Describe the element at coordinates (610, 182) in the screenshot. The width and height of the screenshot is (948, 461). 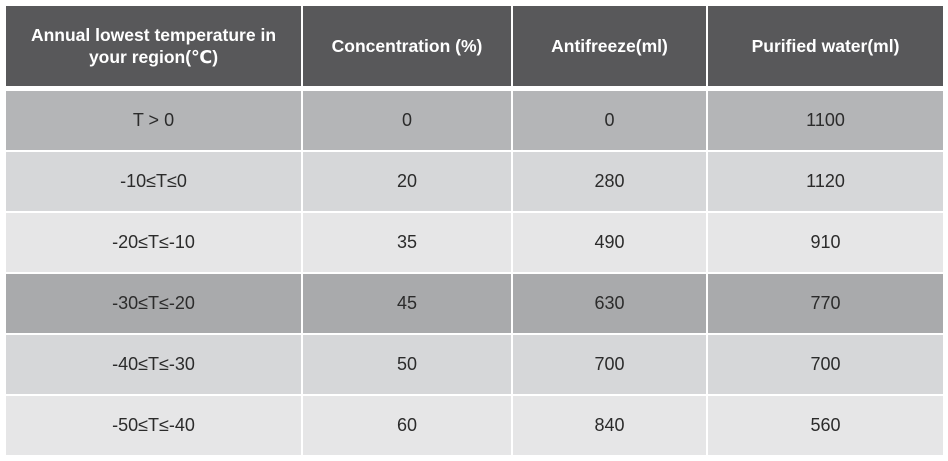
I see `cell-antifreeze: 280` at that location.